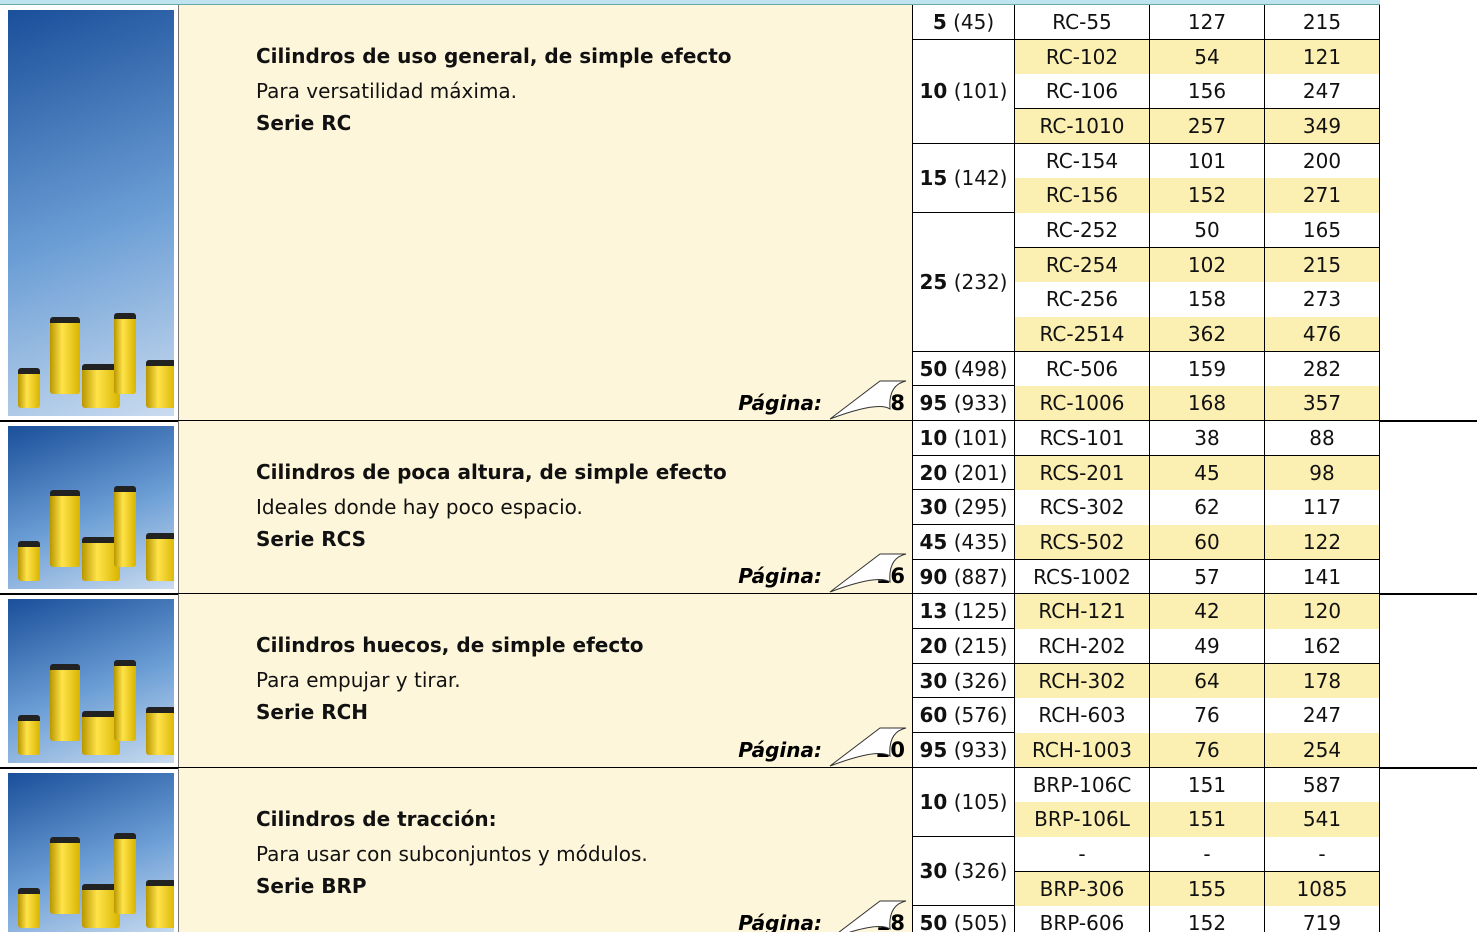 The height and width of the screenshot is (932, 1480). I want to click on model-cell: RCH-603, so click(1082, 716).